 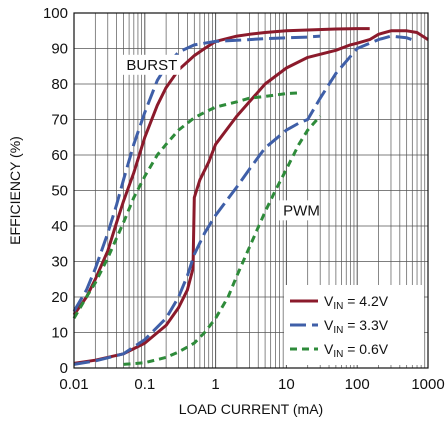 I want to click on annotation-burst: BURST, so click(x=151, y=65).